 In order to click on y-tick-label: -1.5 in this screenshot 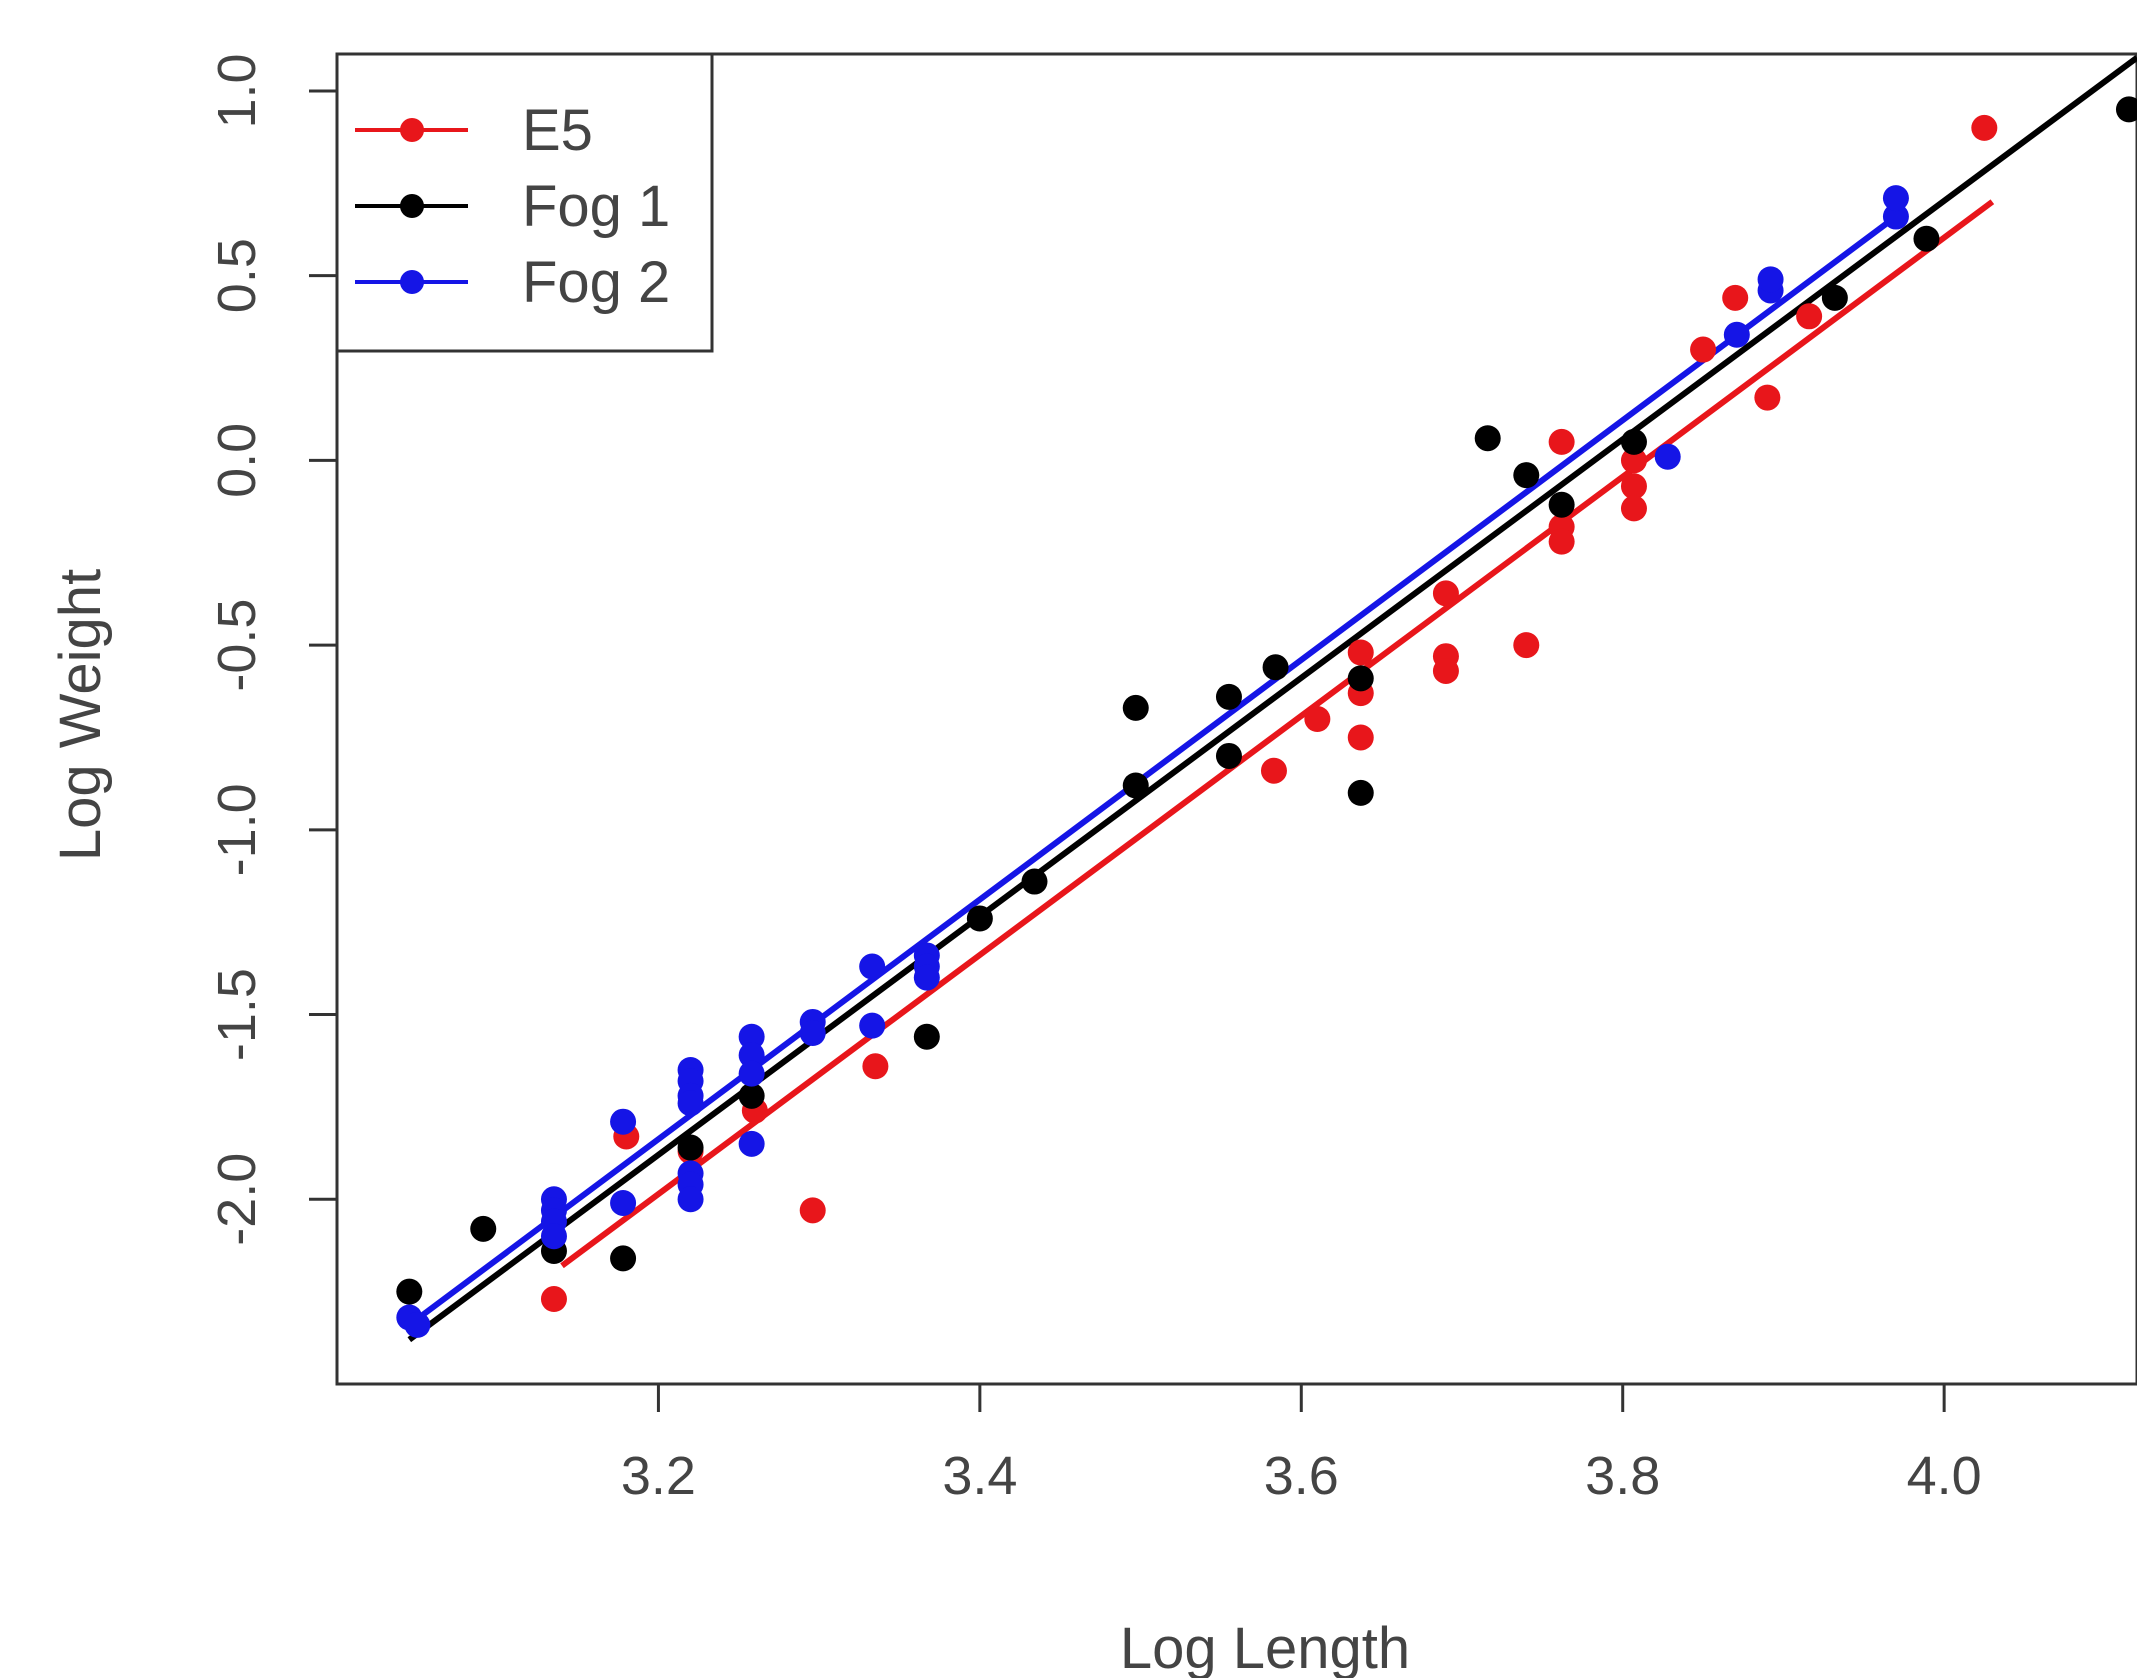, I will do `click(237, 1014)`.